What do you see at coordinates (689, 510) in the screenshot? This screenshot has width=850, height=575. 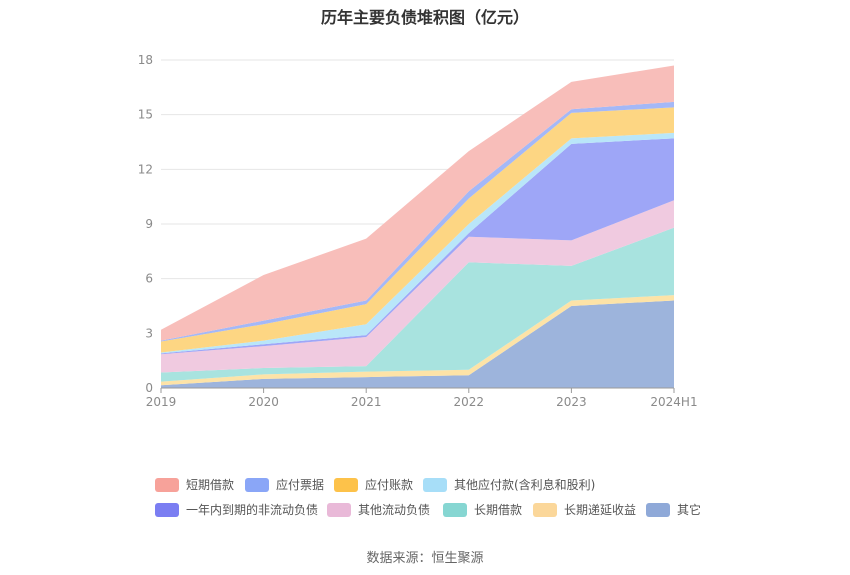 I see `legend-label: 其它` at bounding box center [689, 510].